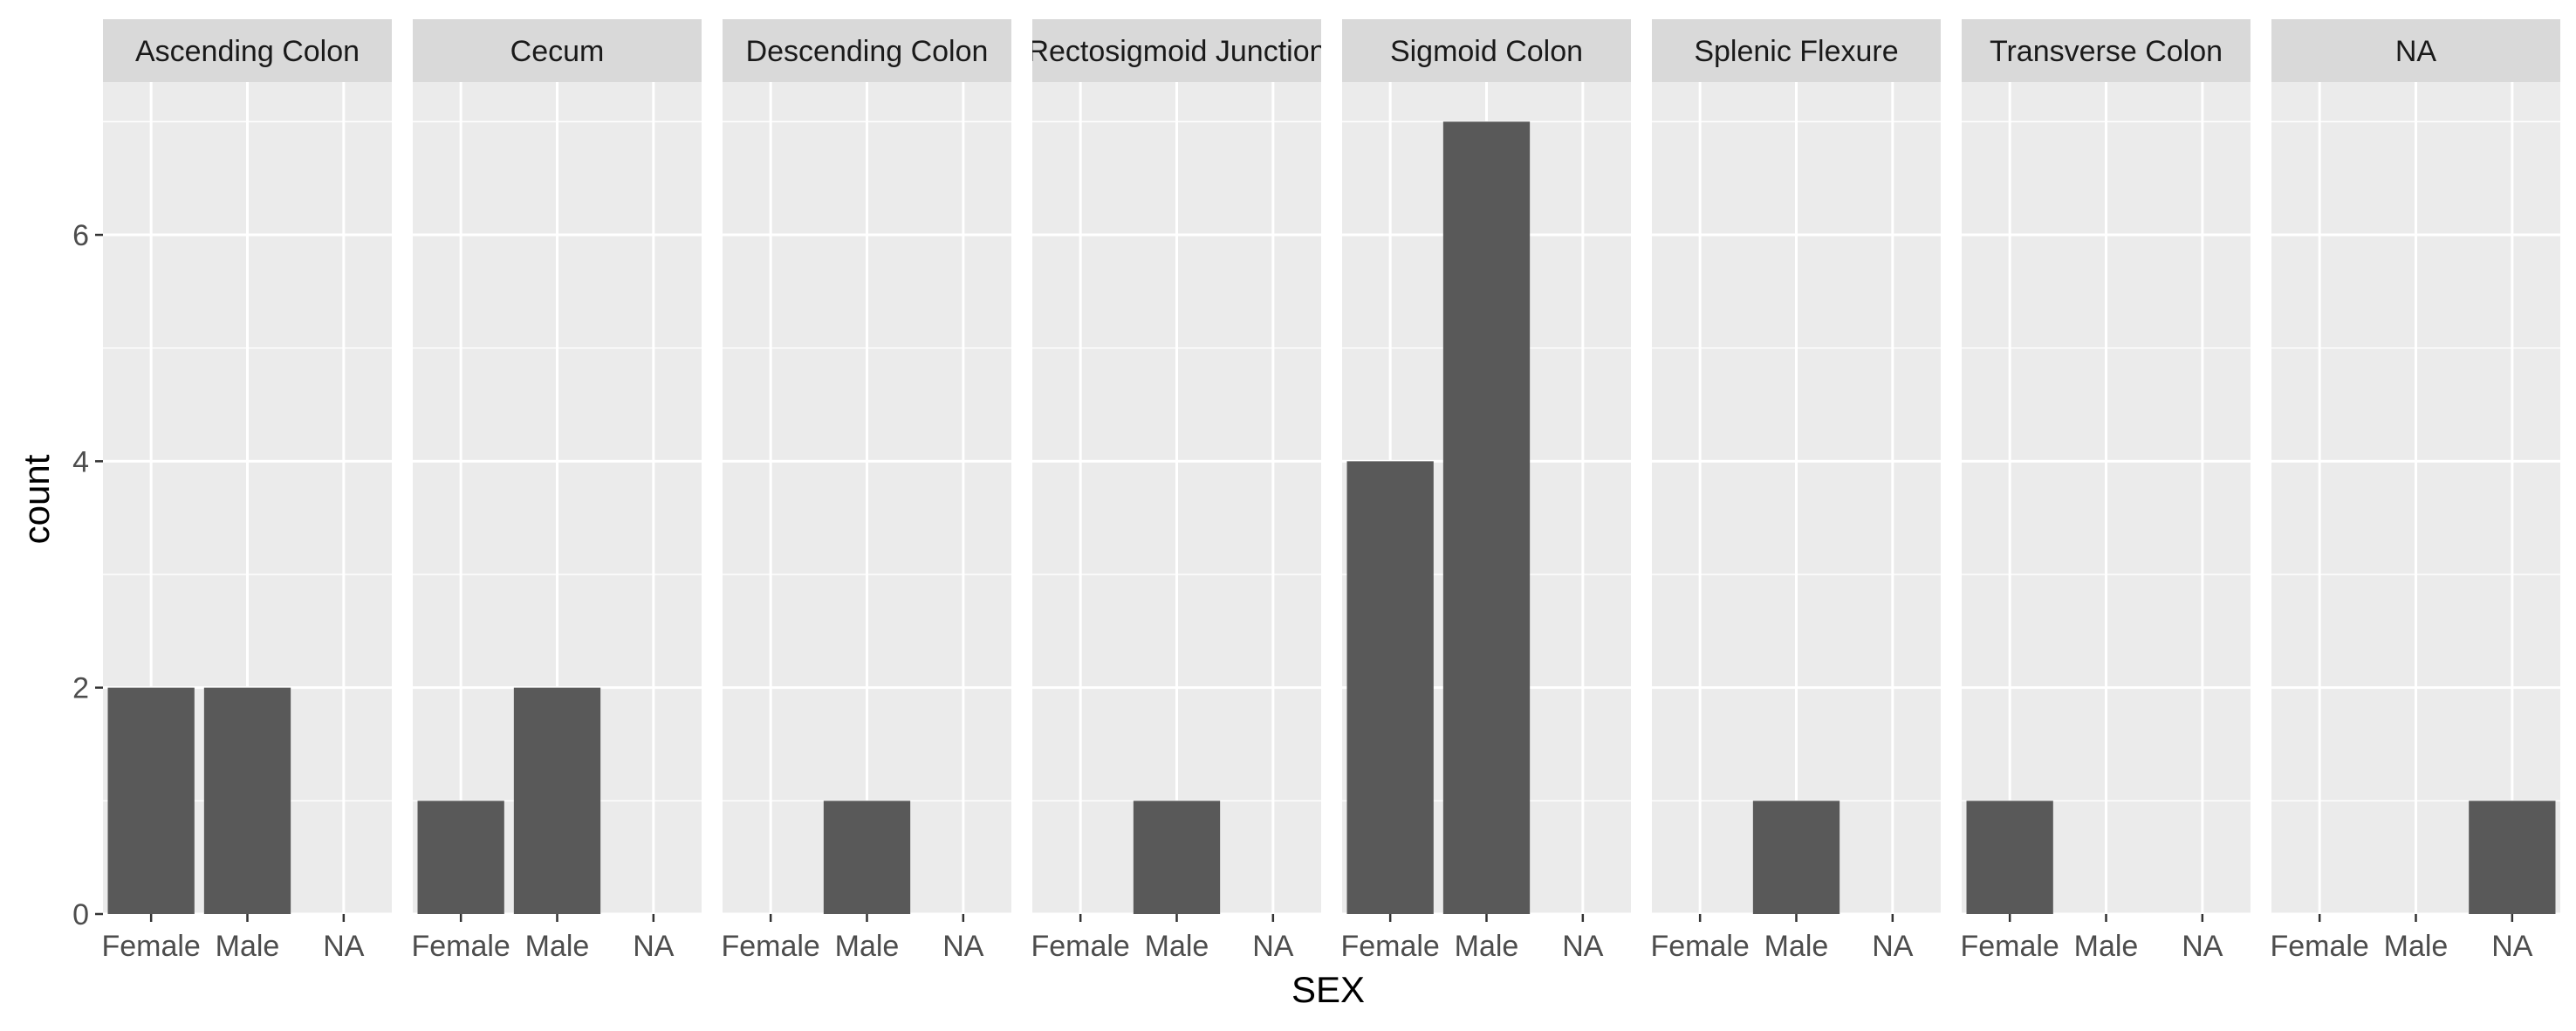 This screenshot has height=1031, width=2576. Describe the element at coordinates (1328, 990) in the screenshot. I see `x-axis-title: SEX` at that location.